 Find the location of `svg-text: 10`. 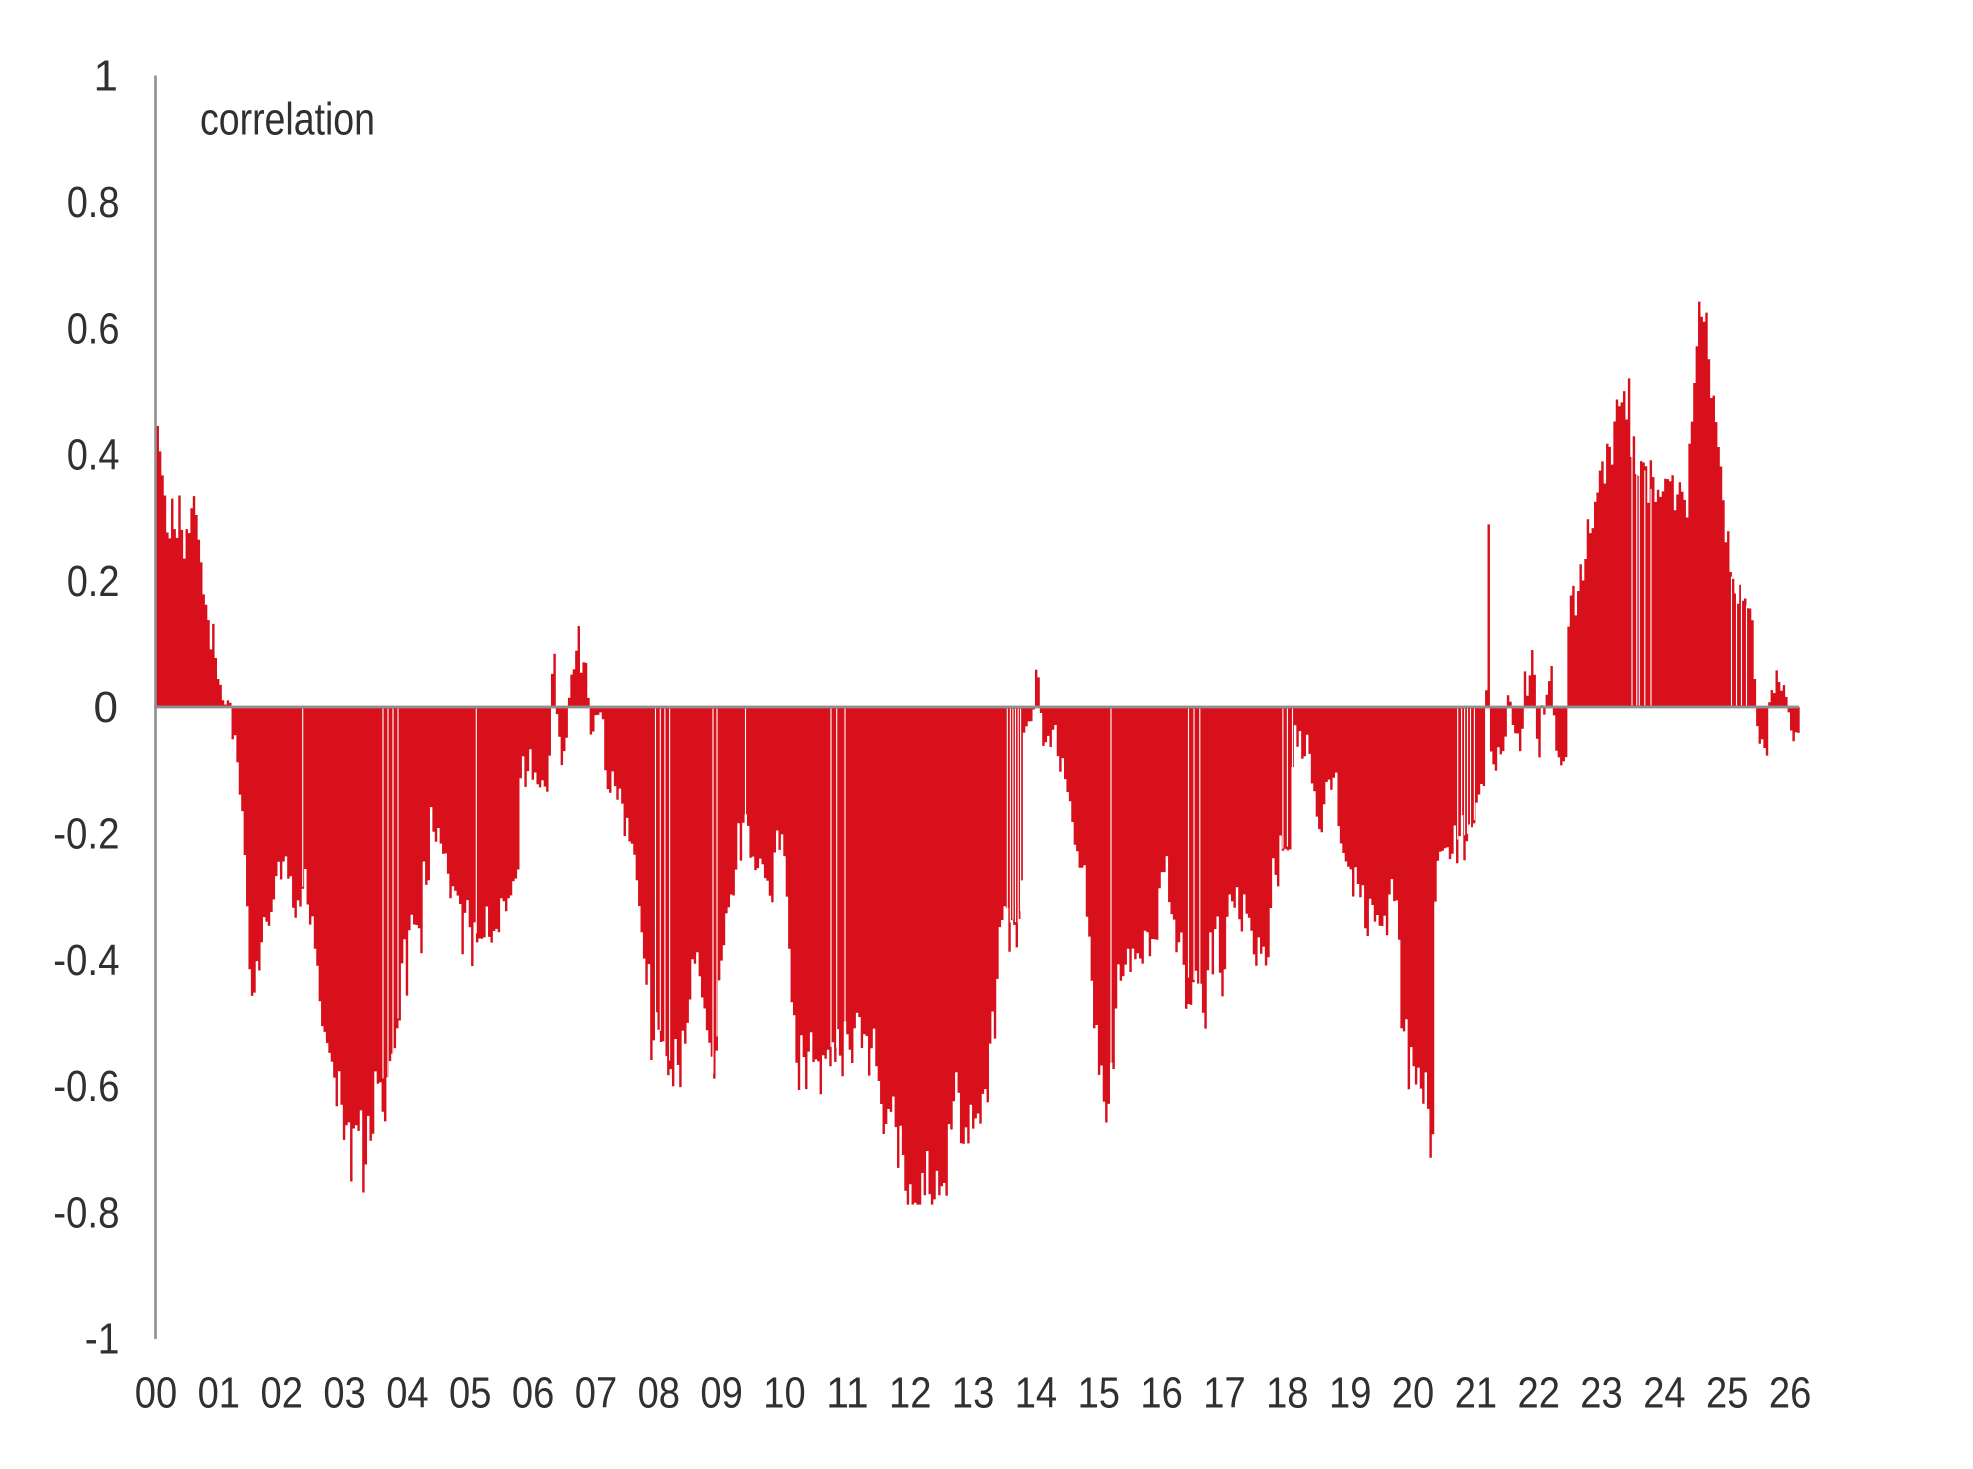

svg-text: 10 is located at coordinates (784, 1393).